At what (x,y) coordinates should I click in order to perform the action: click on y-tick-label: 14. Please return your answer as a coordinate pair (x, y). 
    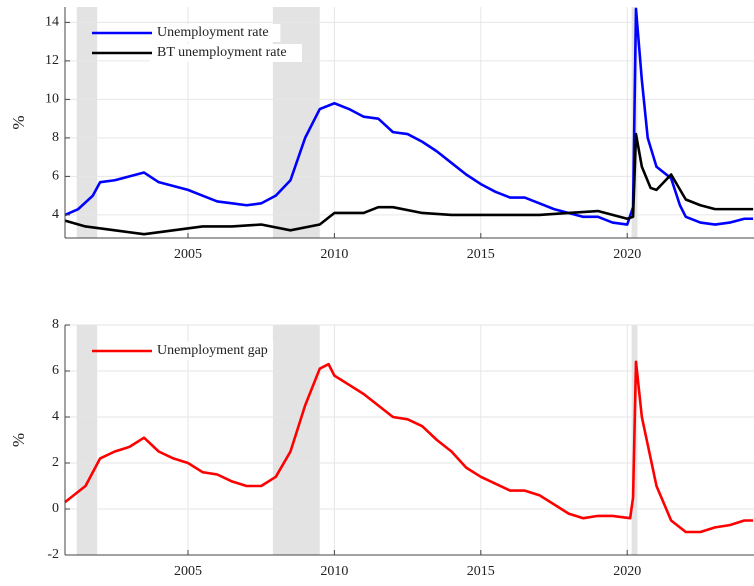
    Looking at the image, I should click on (52, 22).